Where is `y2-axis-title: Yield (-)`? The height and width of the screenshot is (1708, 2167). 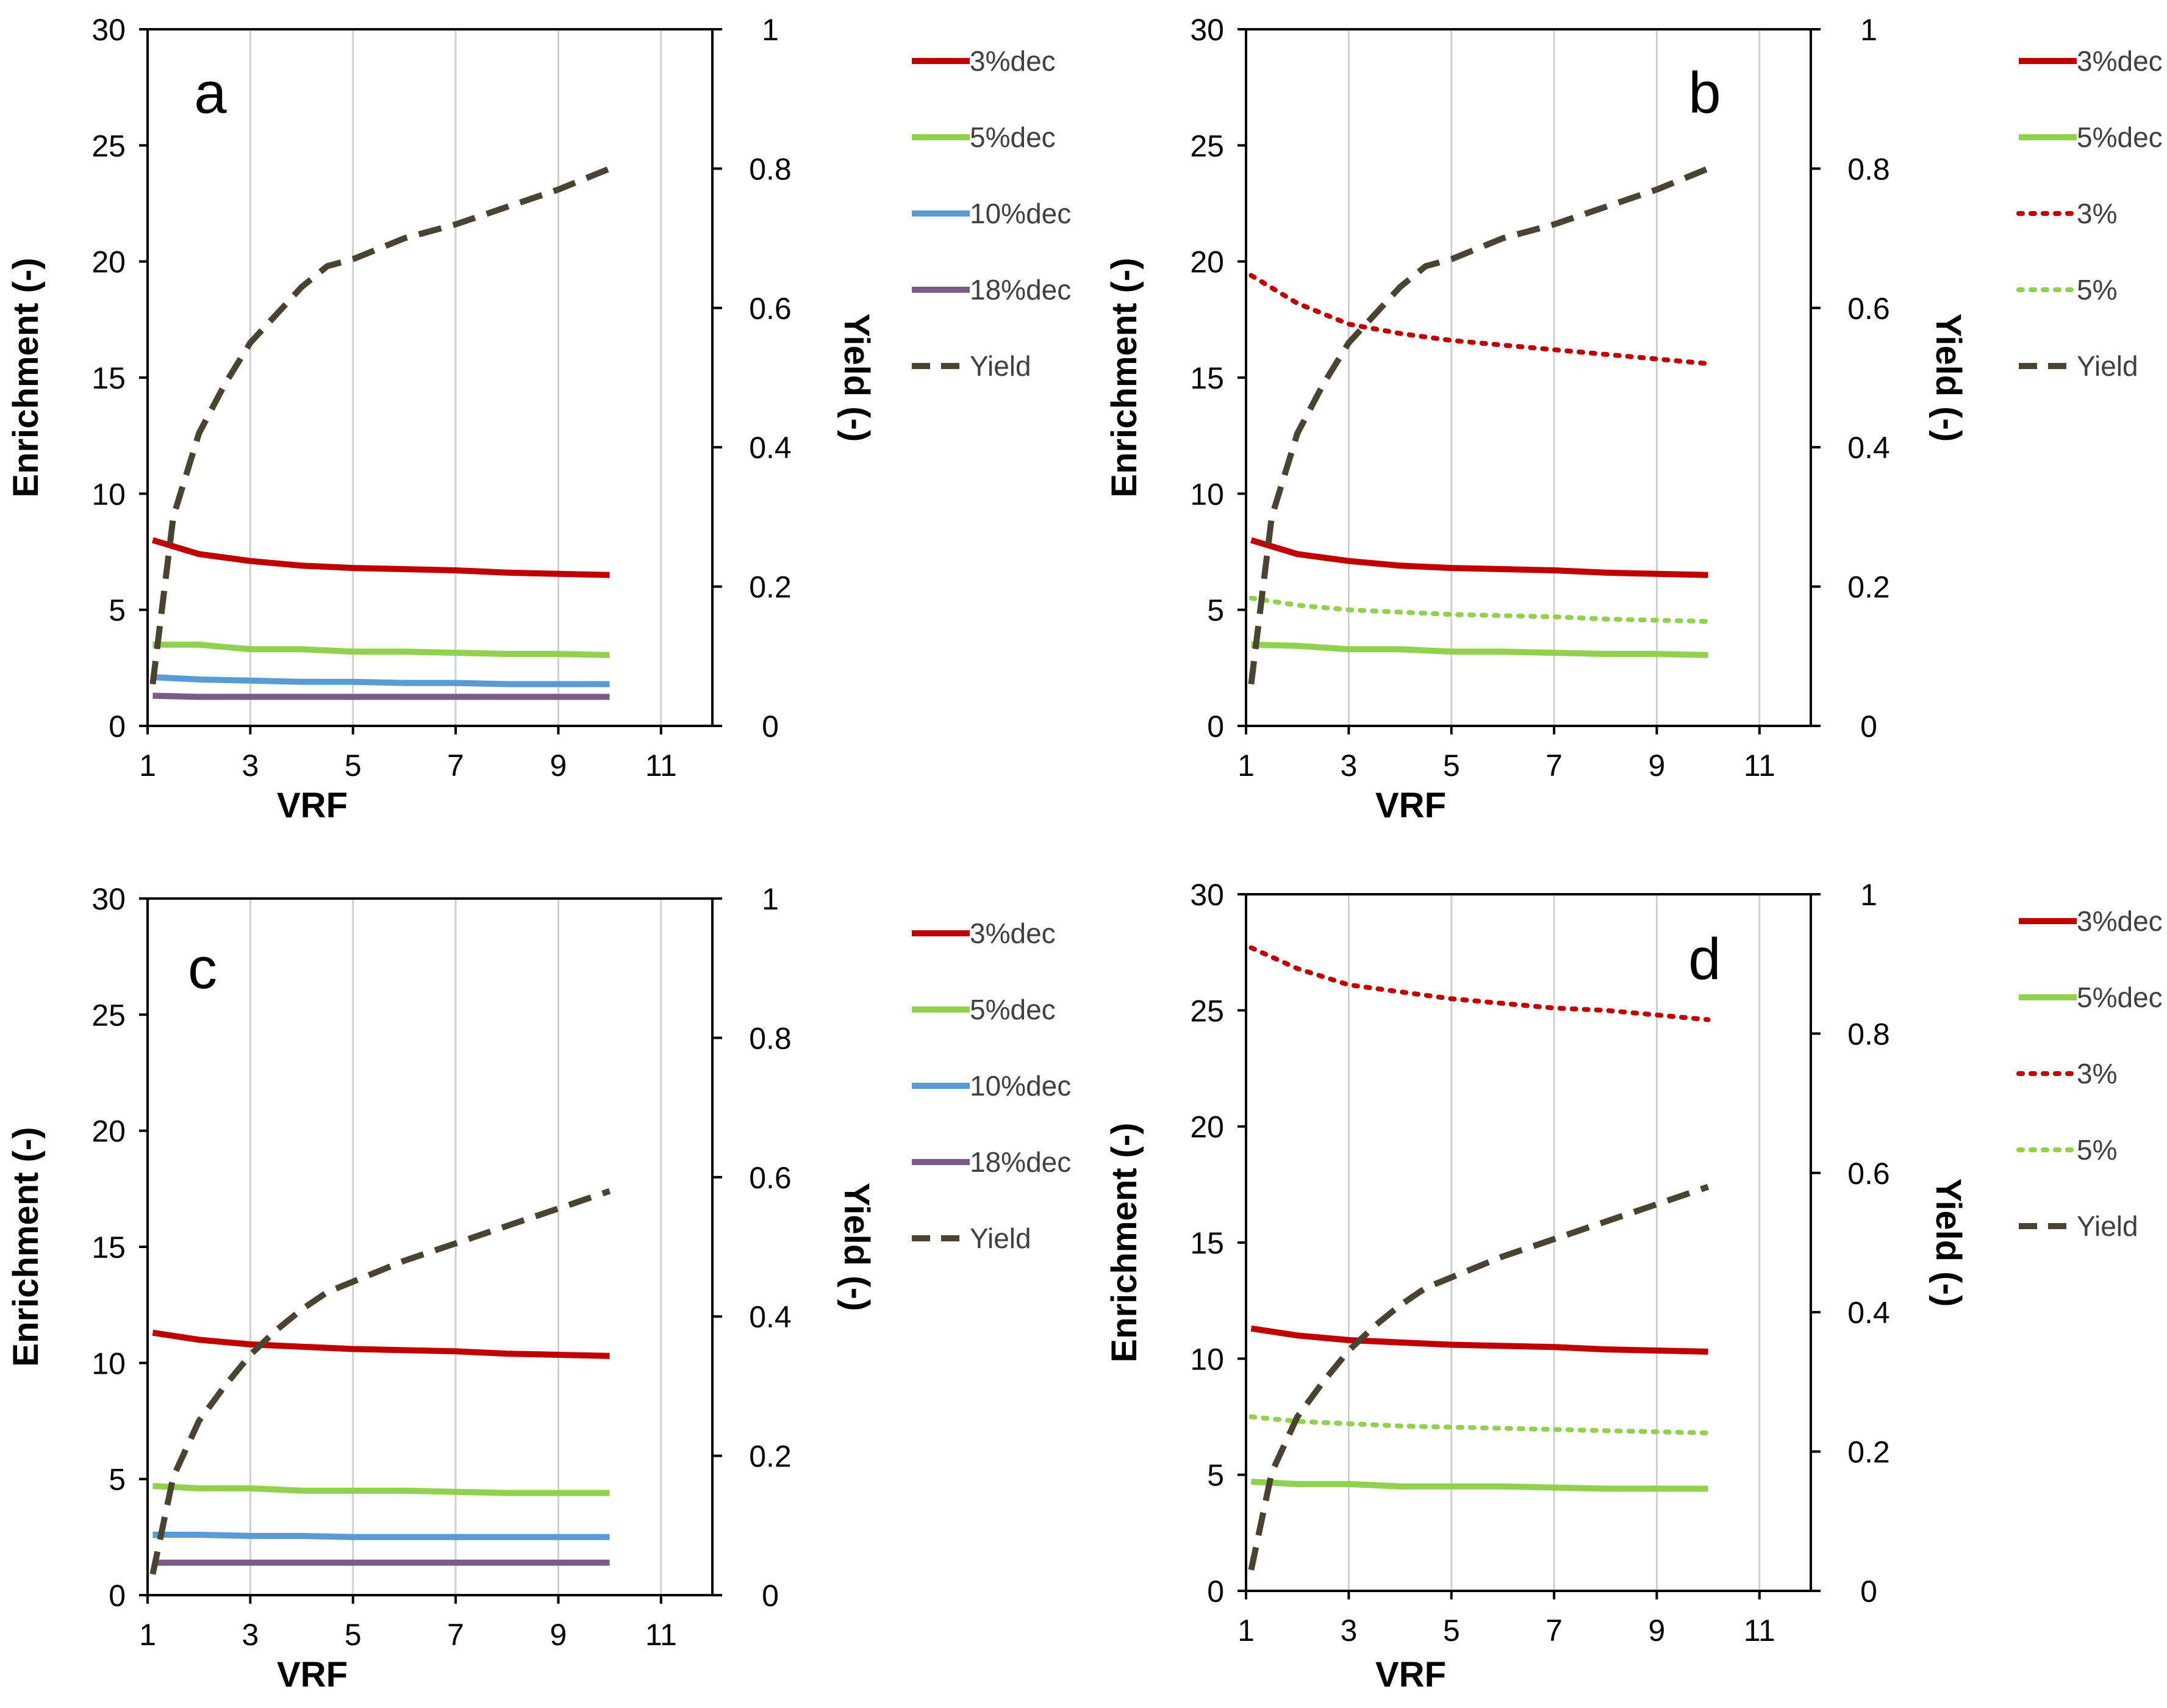
y2-axis-title: Yield (-) is located at coordinates (856, 1247).